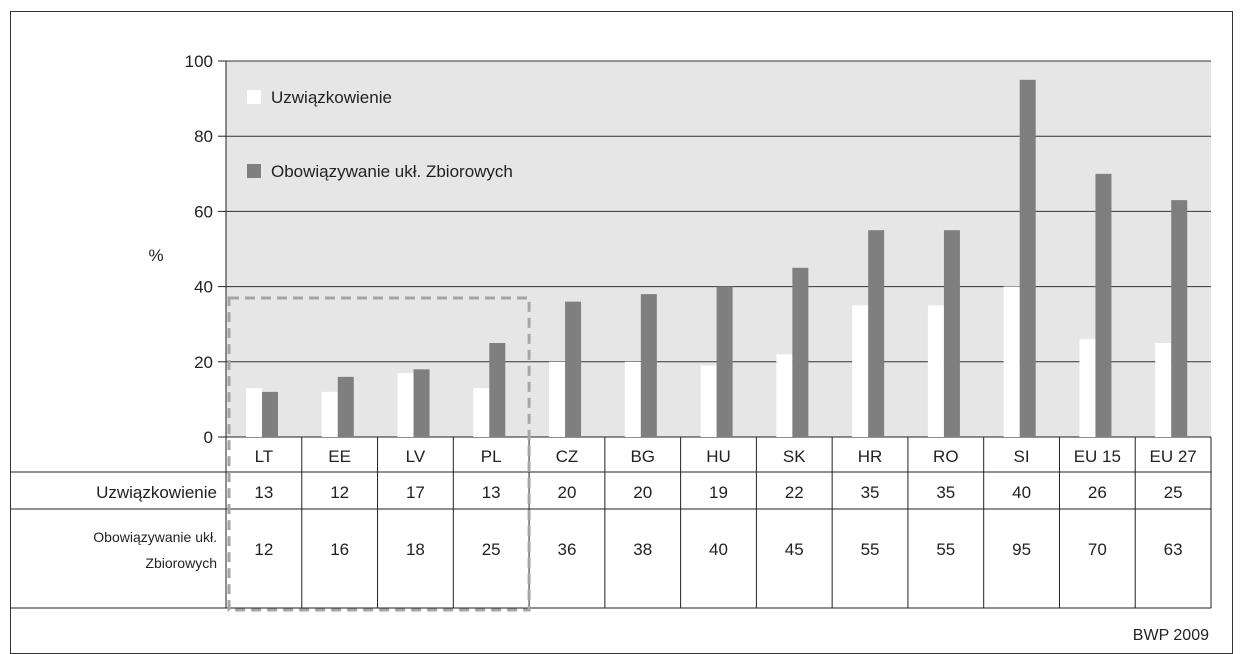 The width and height of the screenshot is (1243, 654). I want to click on category-label: EU 27, so click(1172, 456).